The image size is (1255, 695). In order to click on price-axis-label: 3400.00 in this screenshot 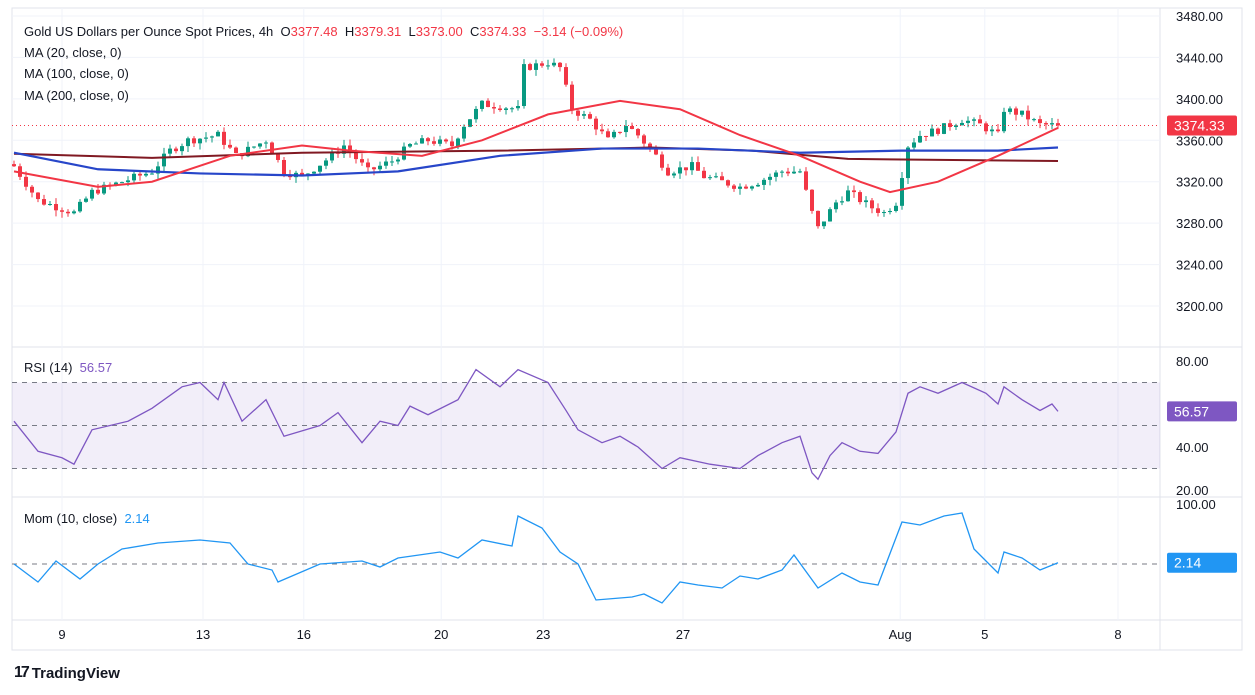, I will do `click(1199, 99)`.